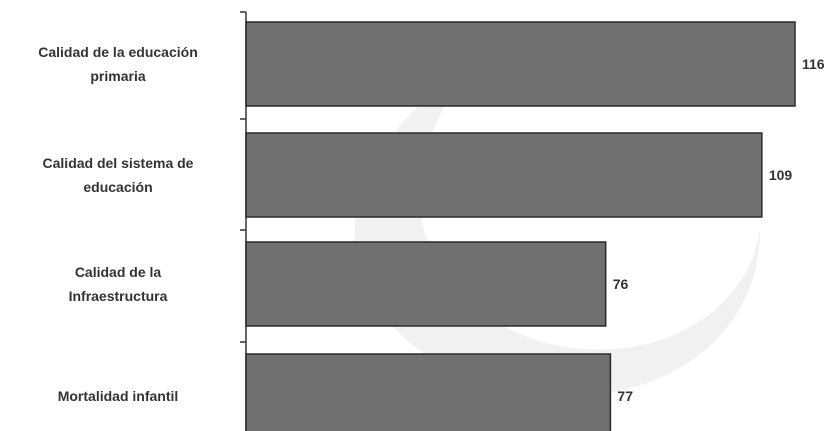  What do you see at coordinates (118, 52) in the screenshot?
I see `category-label-0-line-0: Calidad de la educación` at bounding box center [118, 52].